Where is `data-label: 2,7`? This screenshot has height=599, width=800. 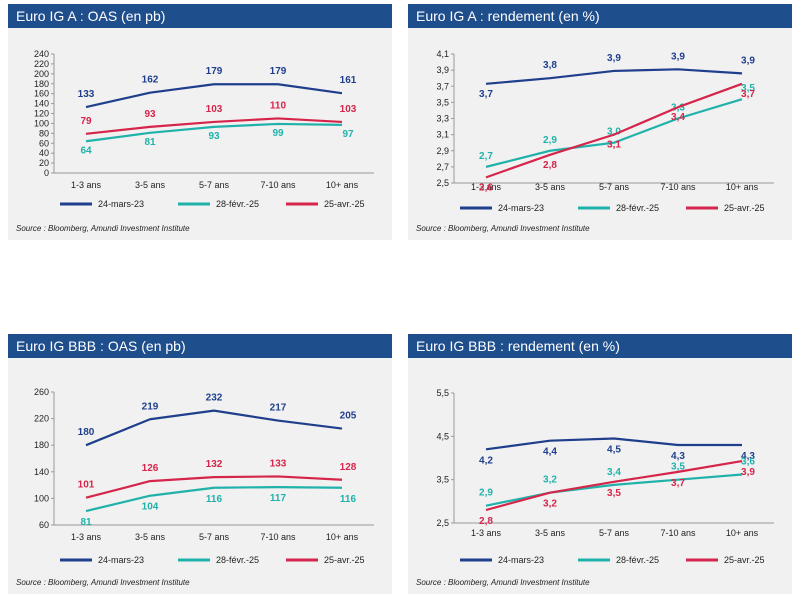 data-label: 2,7 is located at coordinates (486, 156).